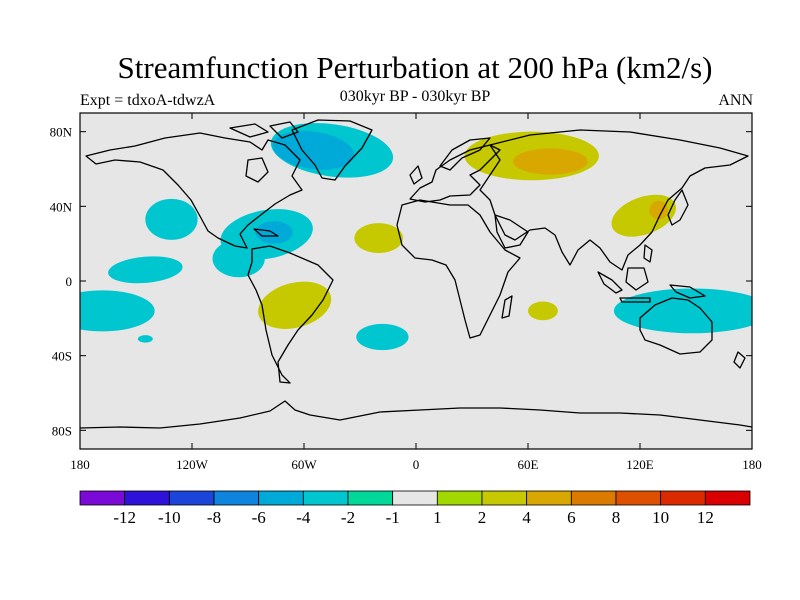 This screenshot has width=800, height=600. Describe the element at coordinates (194, 190) in the screenshot. I see `coastline-north-america` at that location.